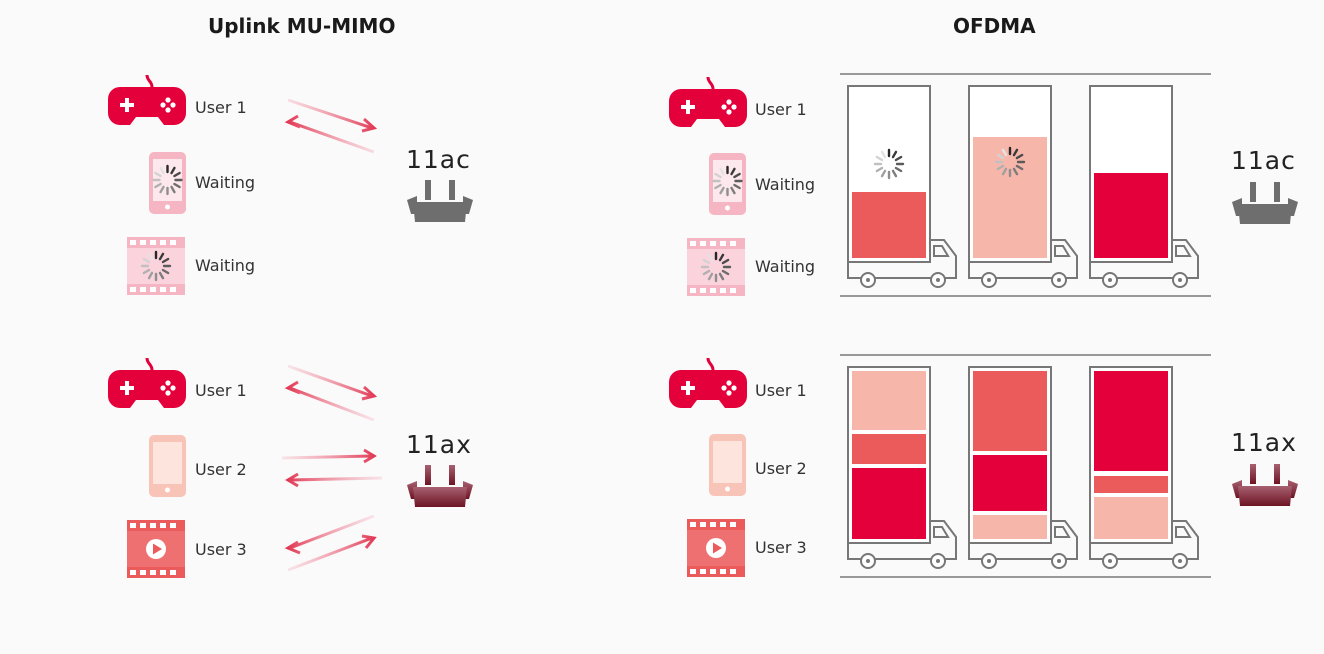 Image resolution: width=1324 pixels, height=654 pixels. I want to click on mimo-ax-user2-label: User 2, so click(221, 469).